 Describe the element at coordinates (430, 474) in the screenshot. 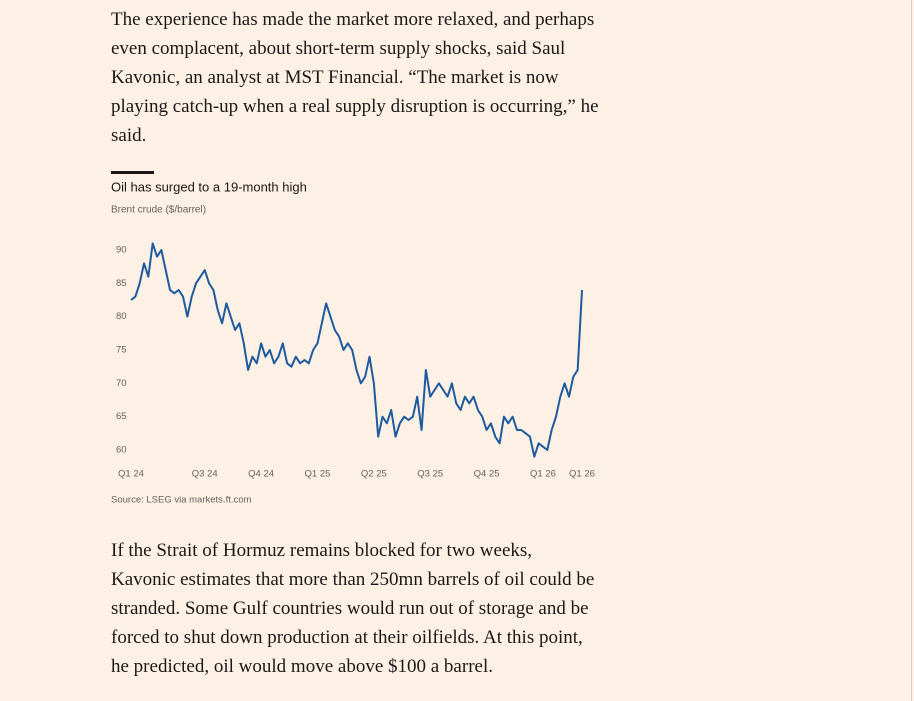

I see `x-tick-label: Q3 25` at that location.